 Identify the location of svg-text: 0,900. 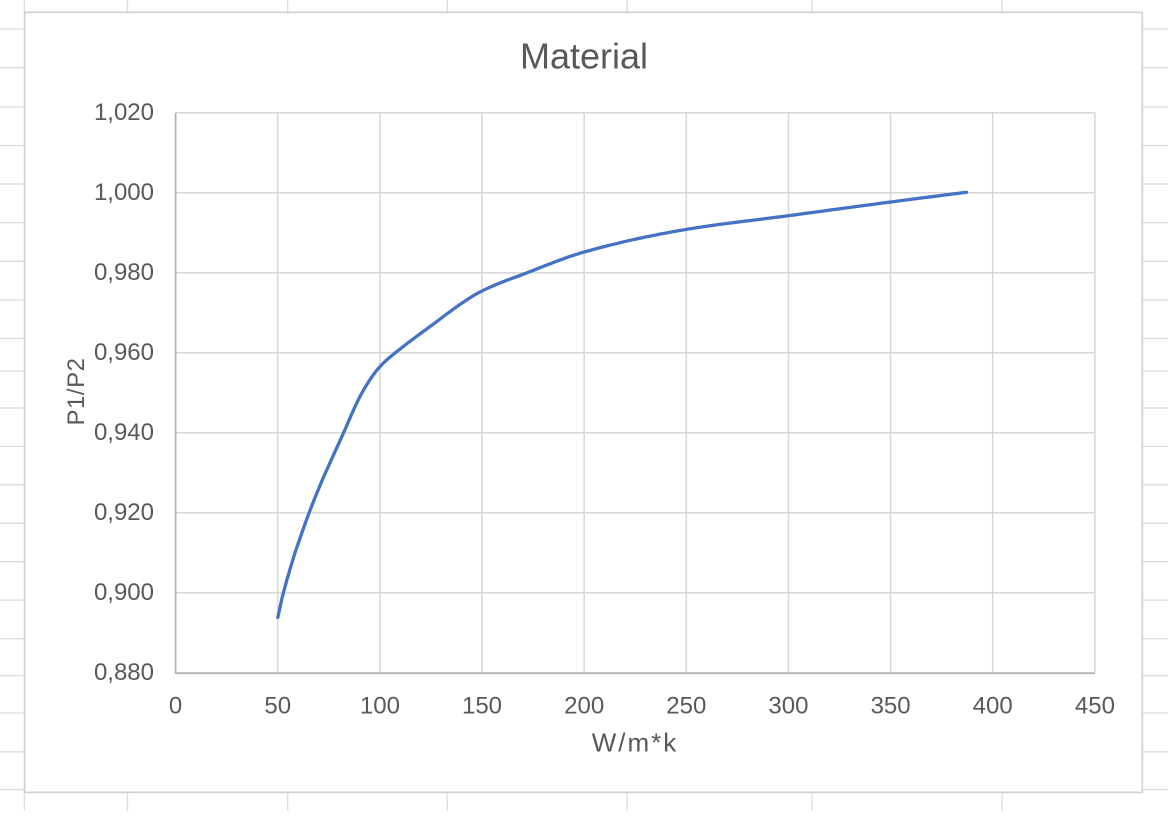
(124, 592).